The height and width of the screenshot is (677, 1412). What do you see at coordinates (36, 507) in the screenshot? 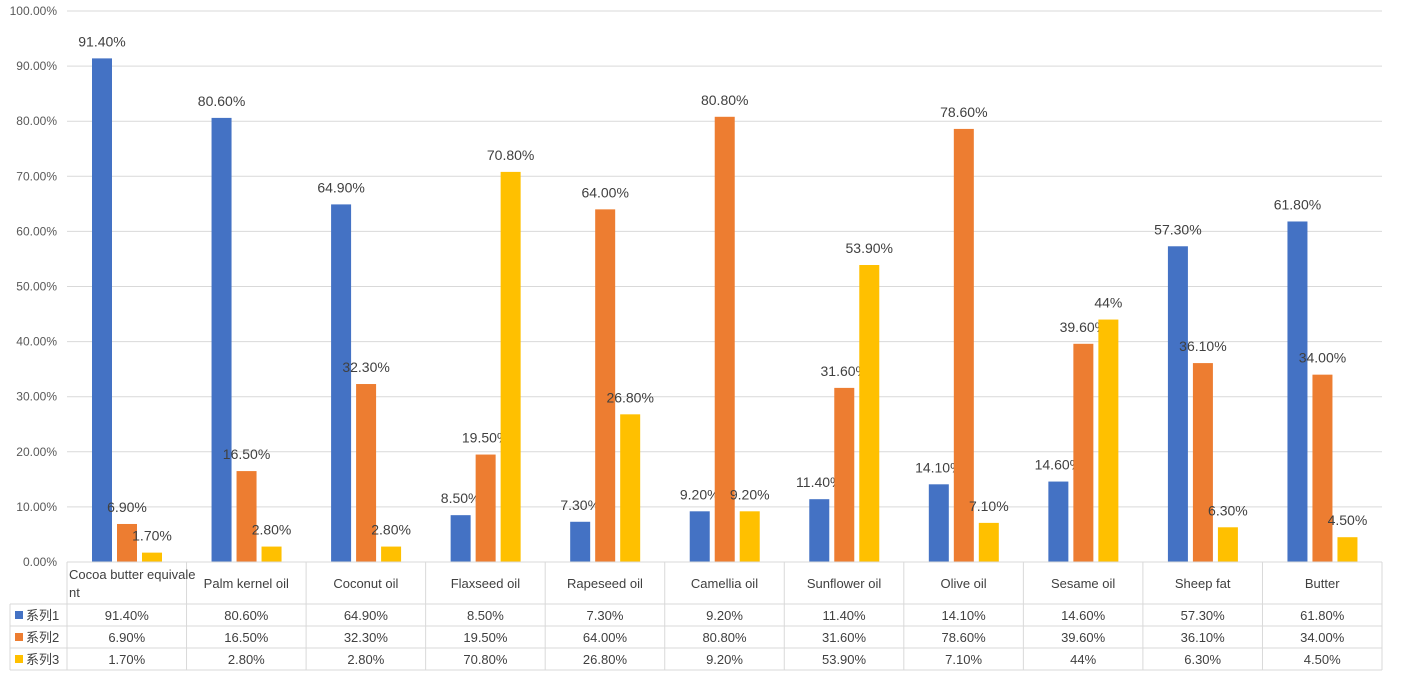
I see `y-tick-label: 10.00%` at bounding box center [36, 507].